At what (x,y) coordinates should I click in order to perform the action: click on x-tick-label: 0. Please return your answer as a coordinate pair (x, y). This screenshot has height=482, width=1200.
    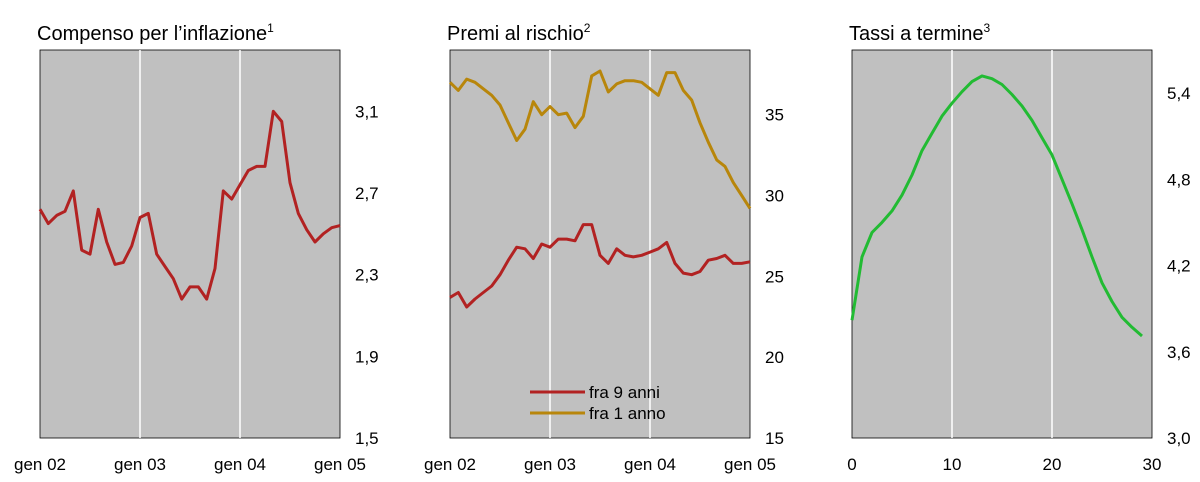
    Looking at the image, I should click on (851, 464).